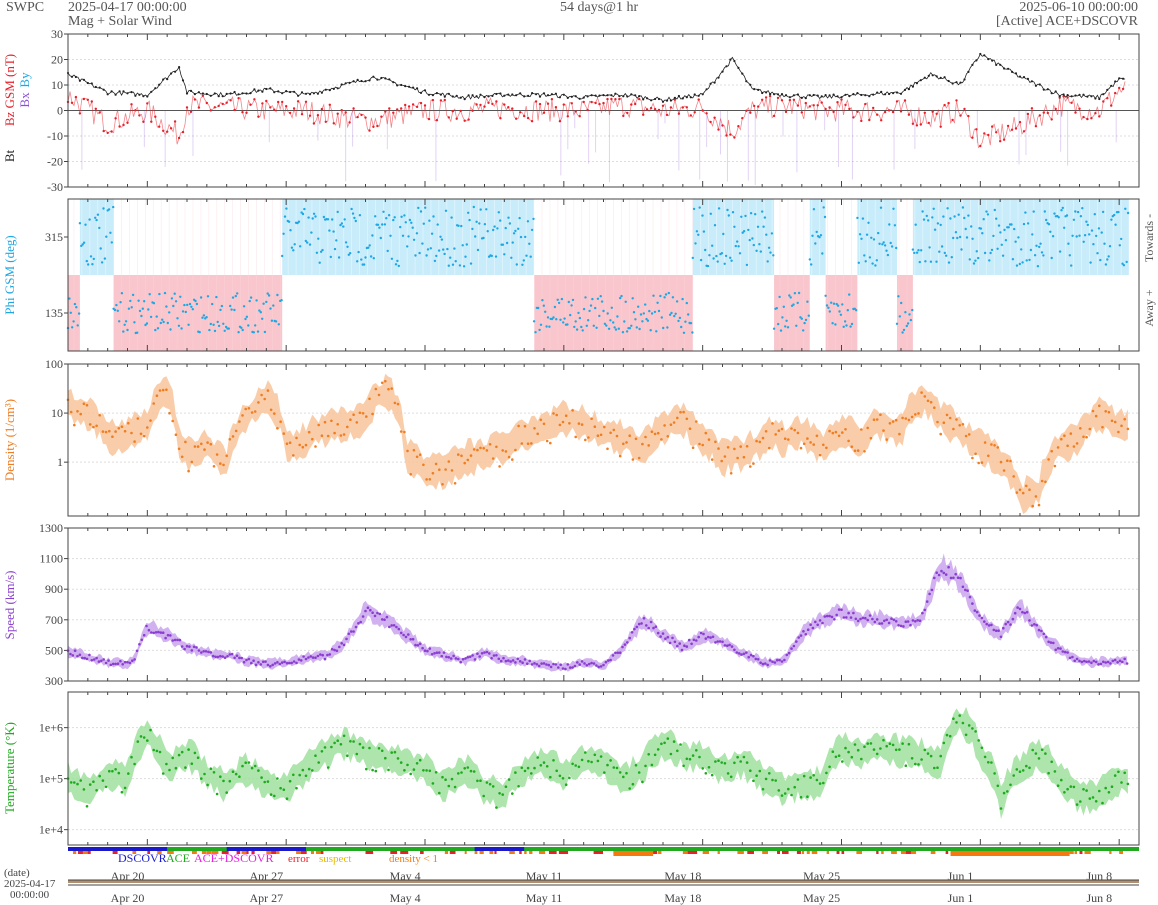 The height and width of the screenshot is (905, 1158). What do you see at coordinates (335, 859) in the screenshot?
I see `legend-item-4: suspect` at bounding box center [335, 859].